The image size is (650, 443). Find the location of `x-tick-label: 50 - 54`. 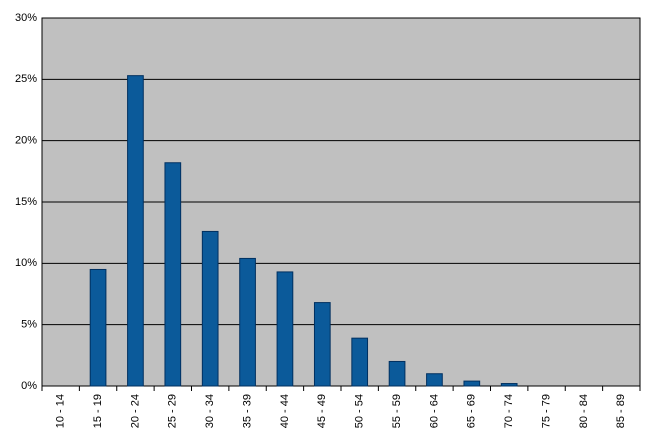

x-tick-label: 50 - 54 is located at coordinates (360, 411).